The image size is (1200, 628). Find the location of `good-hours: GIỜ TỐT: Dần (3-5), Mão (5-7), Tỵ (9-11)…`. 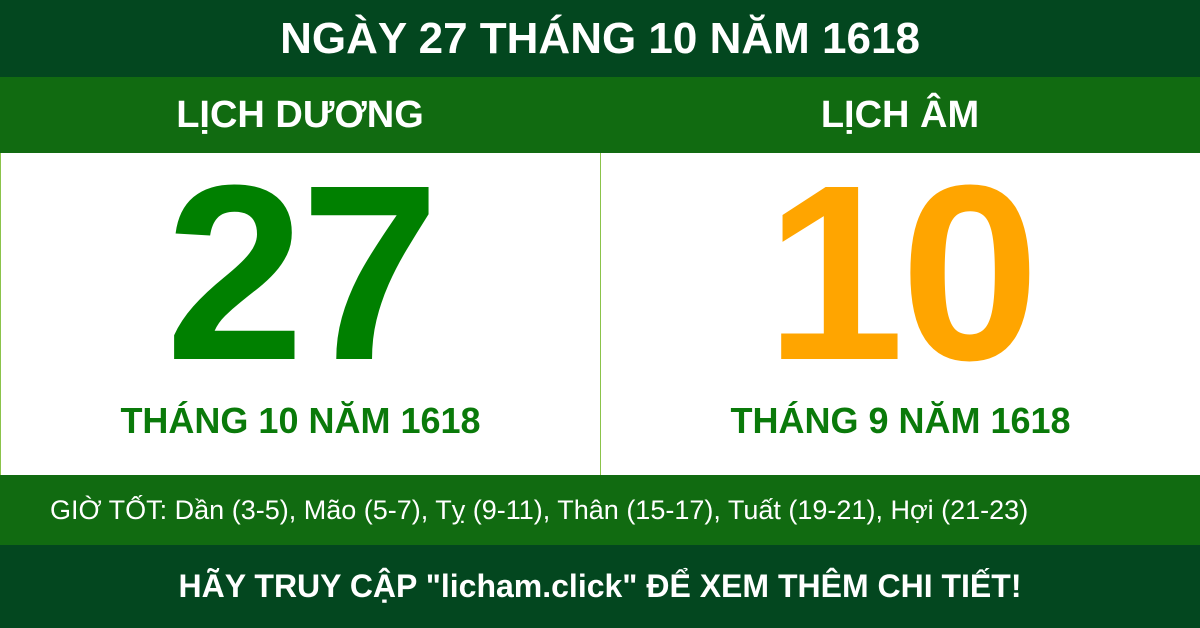

good-hours: GIỜ TỐT: Dần (3-5), Mão (5-7), Tỵ (9-11)… is located at coordinates (600, 510).